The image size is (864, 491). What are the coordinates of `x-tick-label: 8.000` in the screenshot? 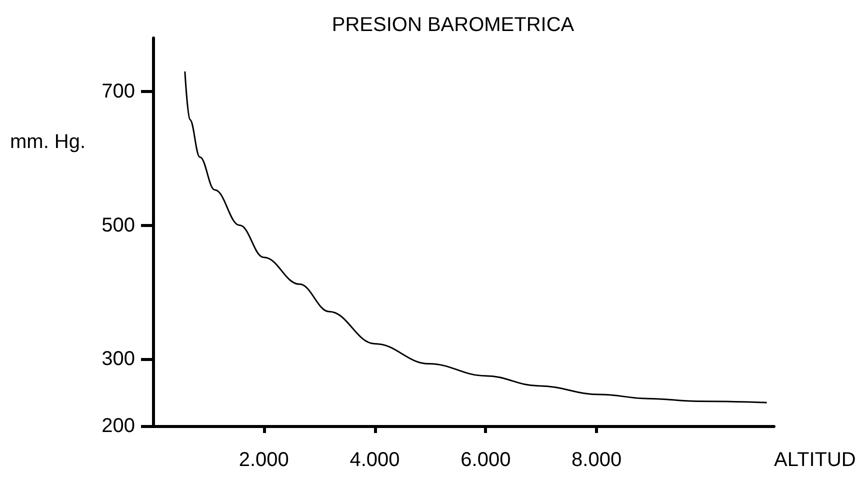 It's located at (597, 460).